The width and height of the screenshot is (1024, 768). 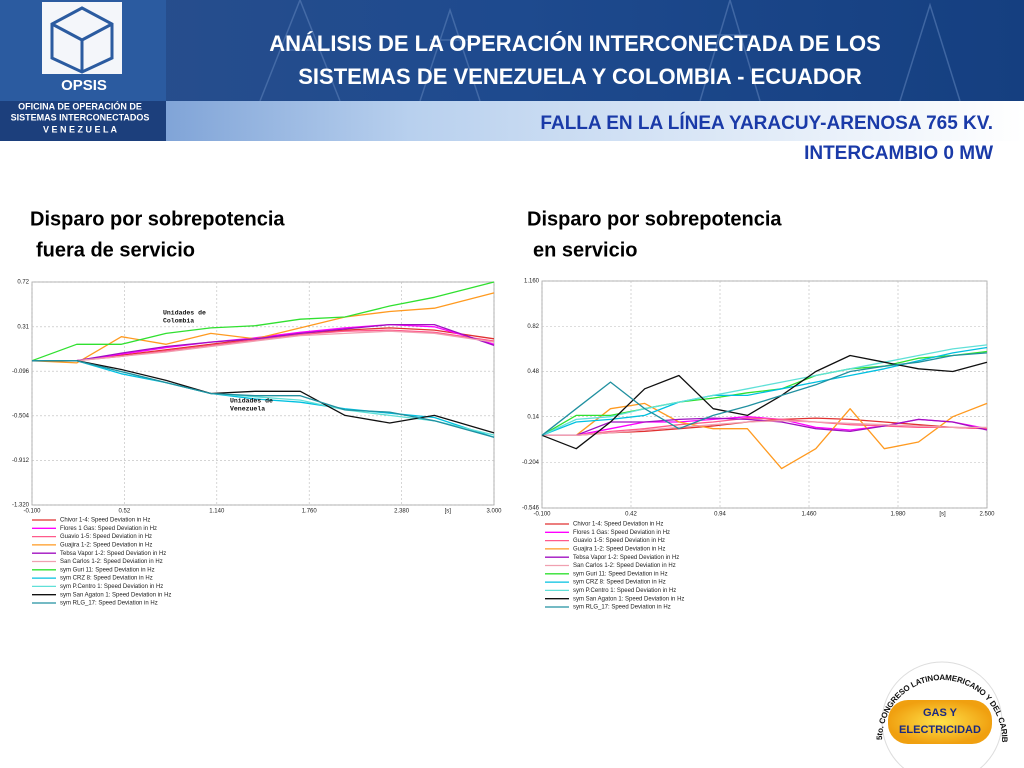 I want to click on annotation: Colombia, so click(x=178, y=321).